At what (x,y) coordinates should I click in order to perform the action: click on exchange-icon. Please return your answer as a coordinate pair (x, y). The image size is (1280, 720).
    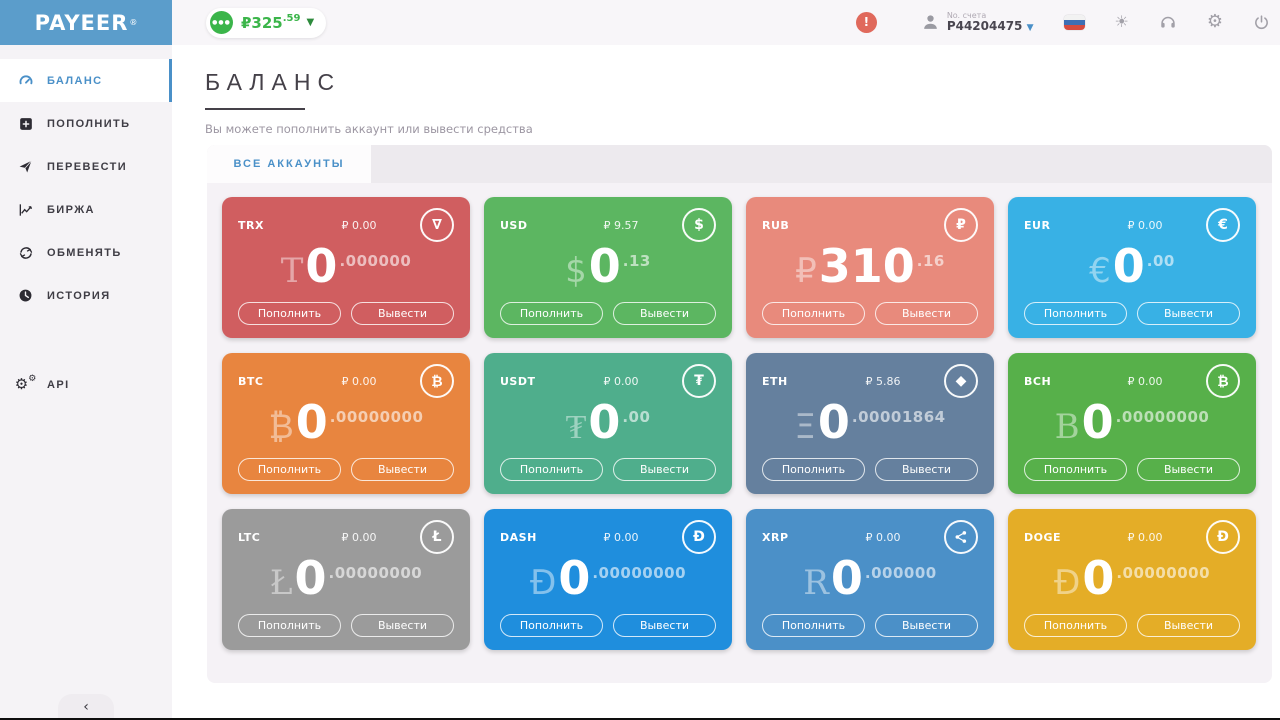
    Looking at the image, I should click on (25, 252).